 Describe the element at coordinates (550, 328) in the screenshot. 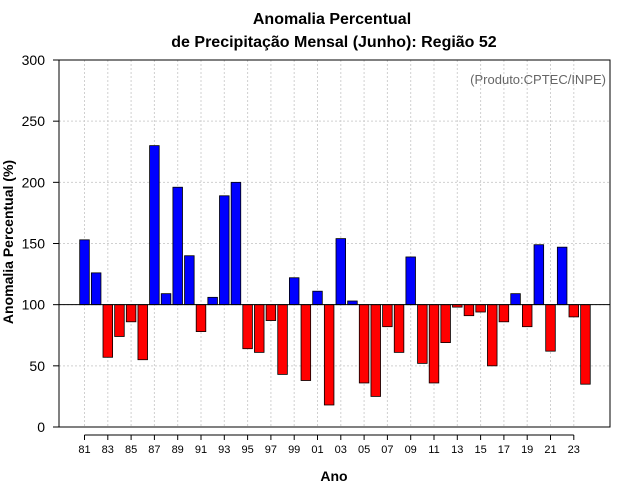

I see `bar-2021` at that location.